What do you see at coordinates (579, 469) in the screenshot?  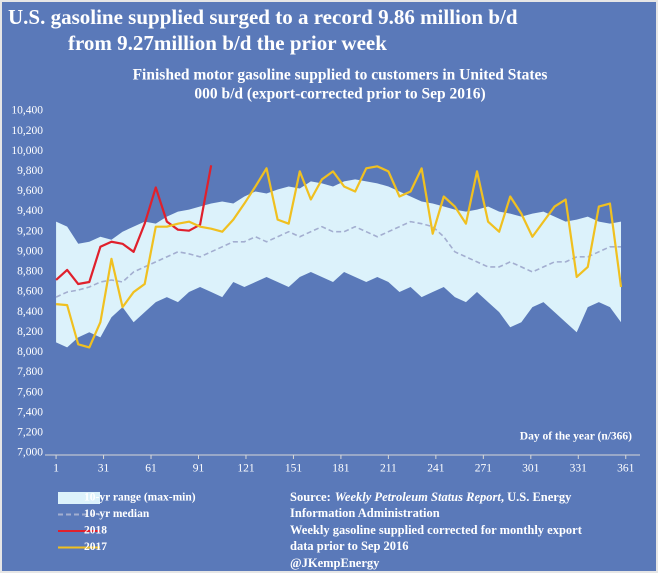 I see `x-tick-label: 331` at bounding box center [579, 469].